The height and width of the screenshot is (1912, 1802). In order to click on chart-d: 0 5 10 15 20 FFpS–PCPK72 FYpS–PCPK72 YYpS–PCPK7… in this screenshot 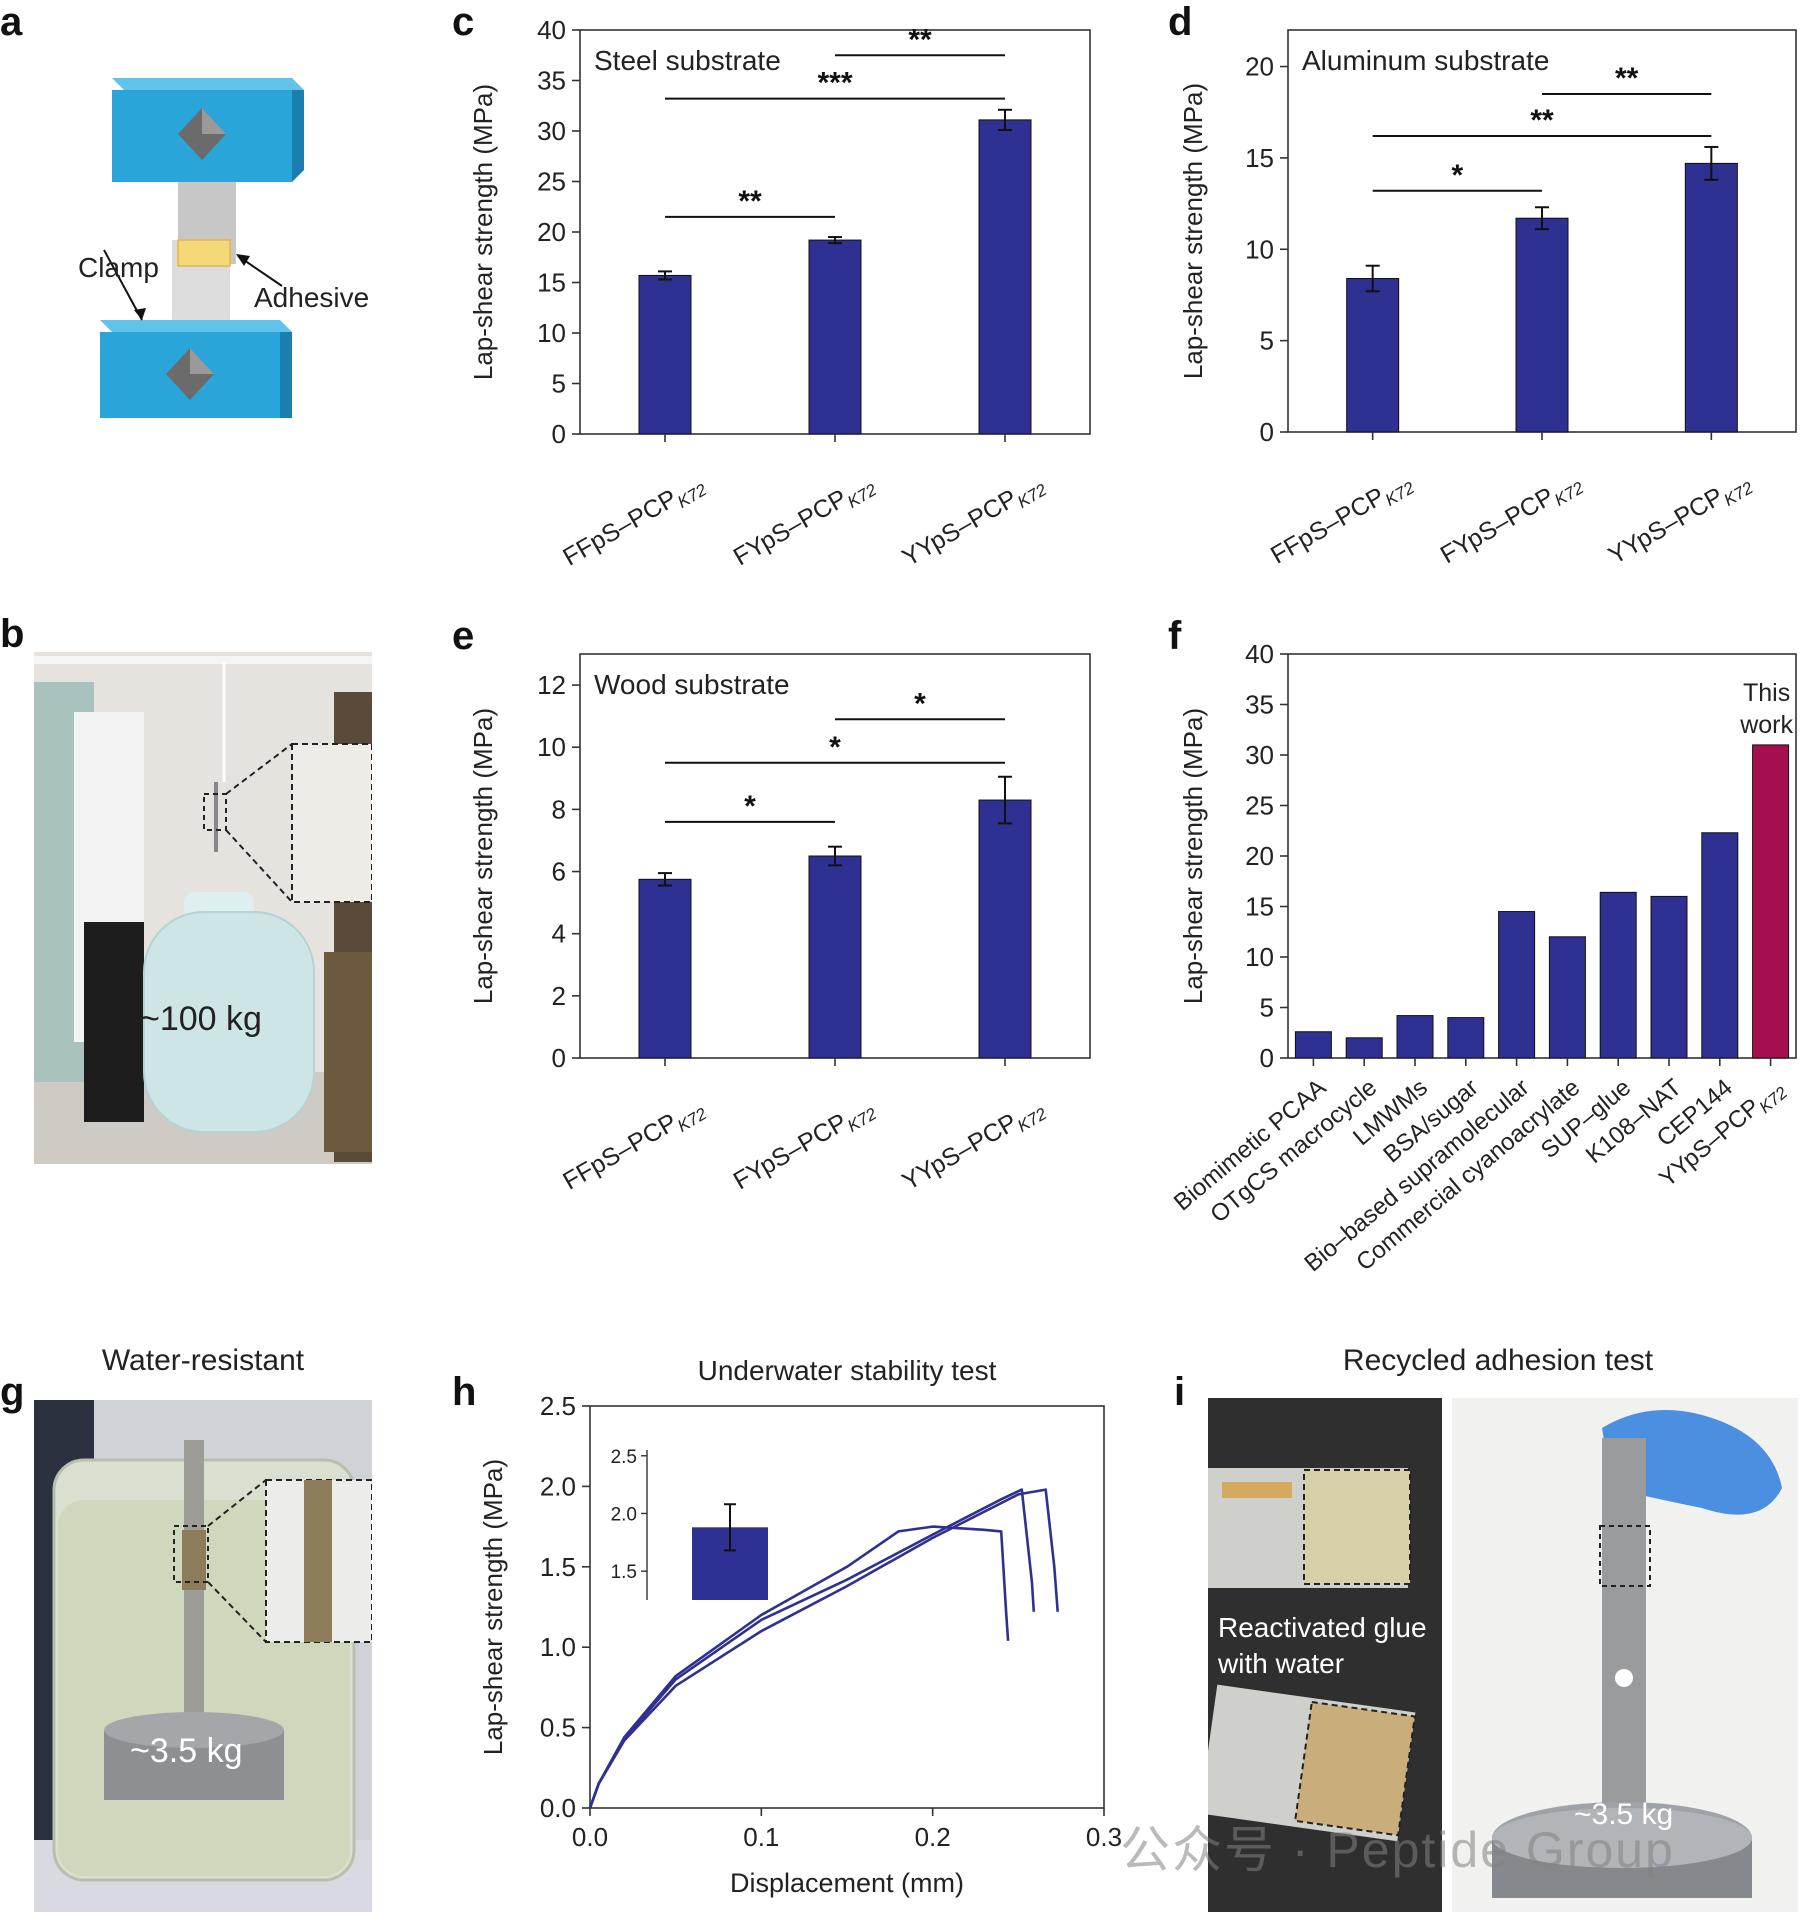, I will do `click(1487, 301)`.